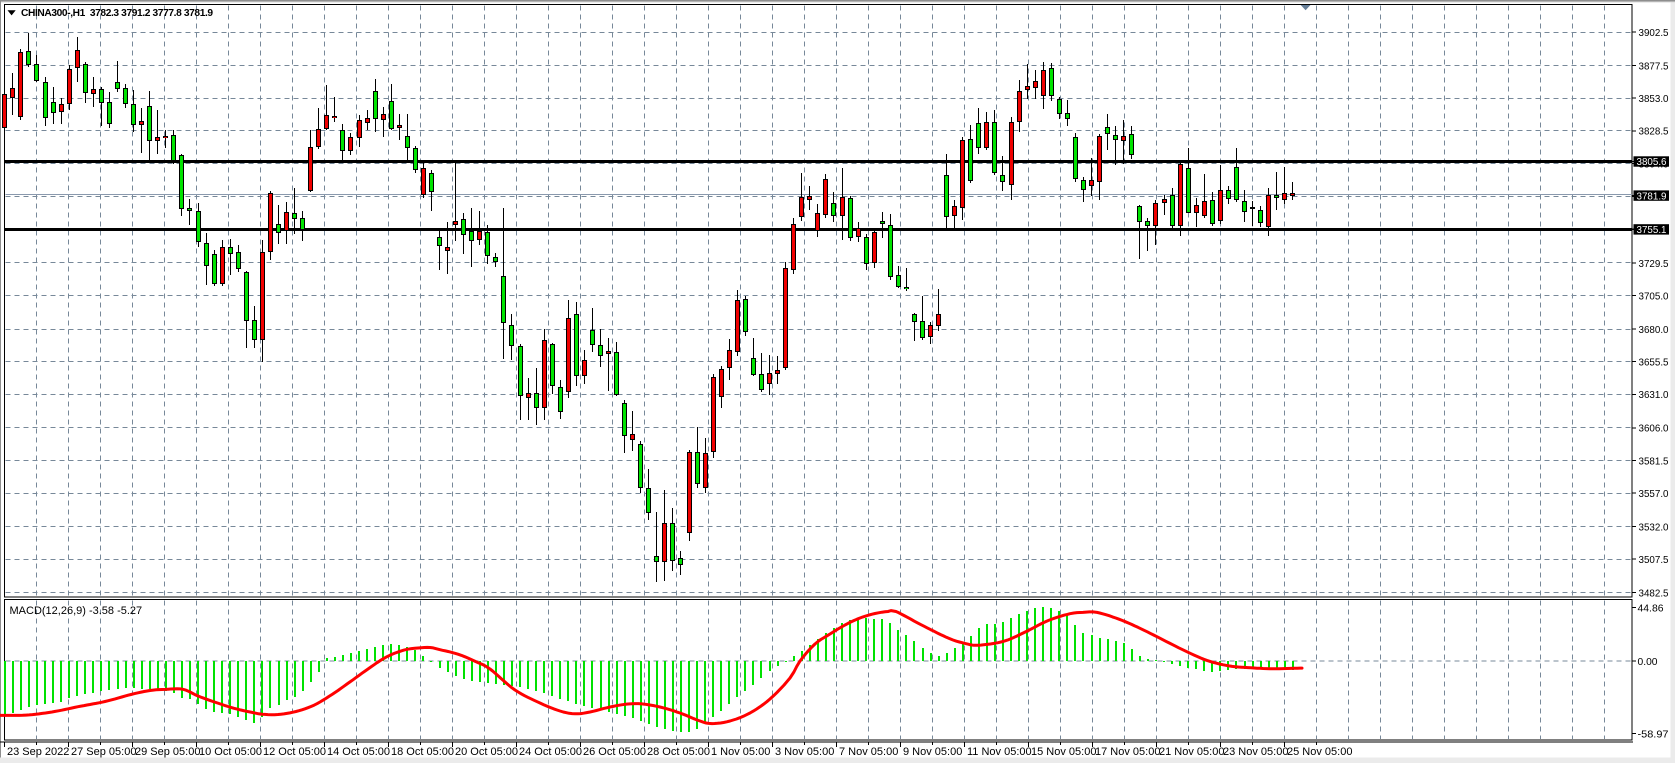 Image resolution: width=1675 pixels, height=768 pixels. Describe the element at coordinates (230, 752) in the screenshot. I see `svg-text: 10 Oct 05:00` at that location.